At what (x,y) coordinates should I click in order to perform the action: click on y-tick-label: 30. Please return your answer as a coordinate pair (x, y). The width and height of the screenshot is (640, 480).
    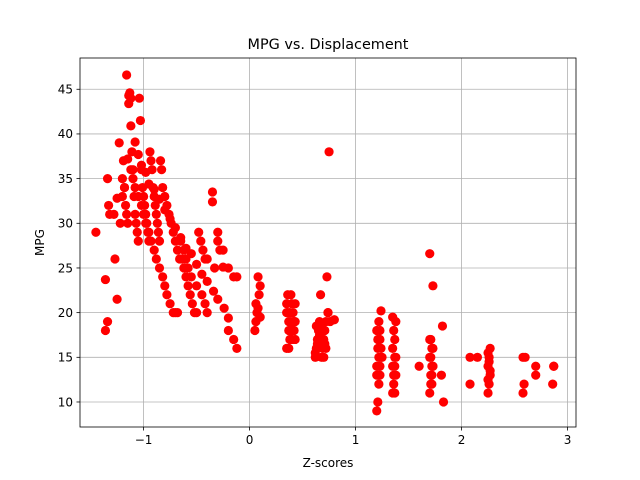
    Looking at the image, I should click on (65, 224).